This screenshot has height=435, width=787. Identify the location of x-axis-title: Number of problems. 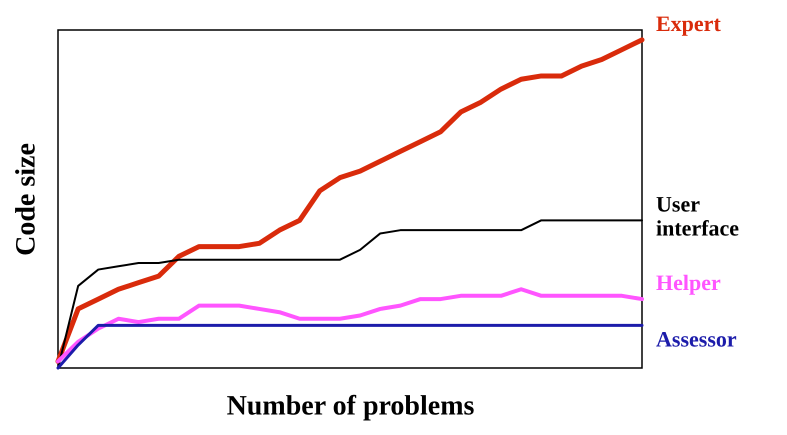
(350, 406).